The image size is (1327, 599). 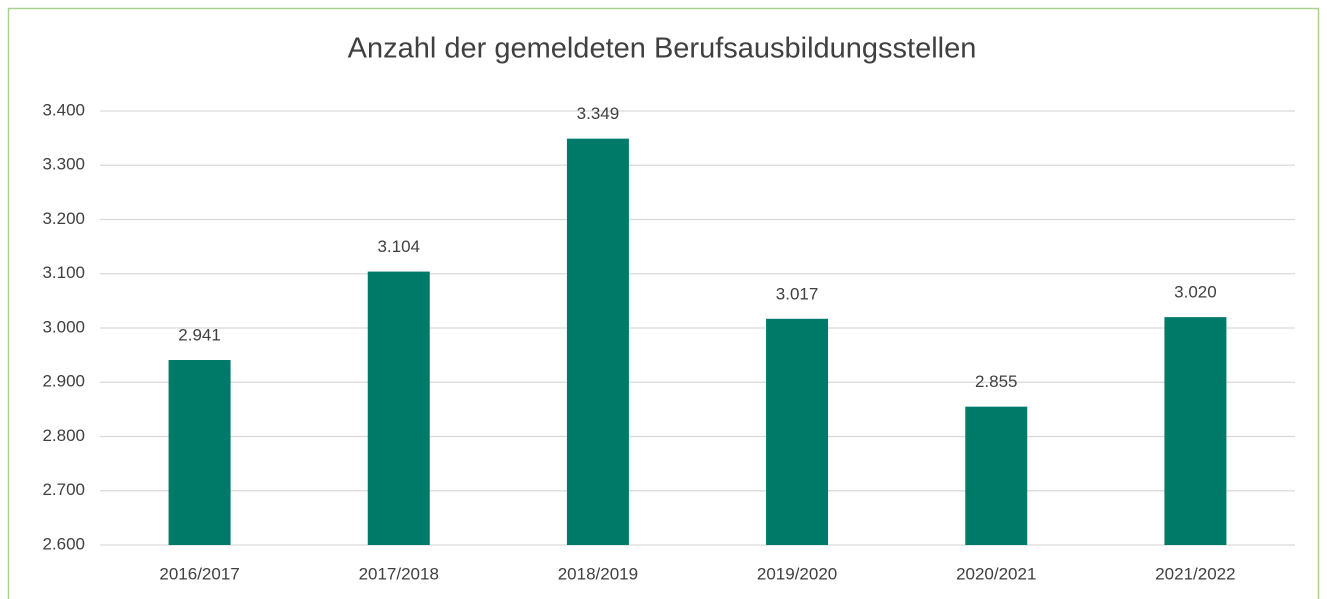 What do you see at coordinates (63, 326) in the screenshot?
I see `y-tick-label: 3.000` at bounding box center [63, 326].